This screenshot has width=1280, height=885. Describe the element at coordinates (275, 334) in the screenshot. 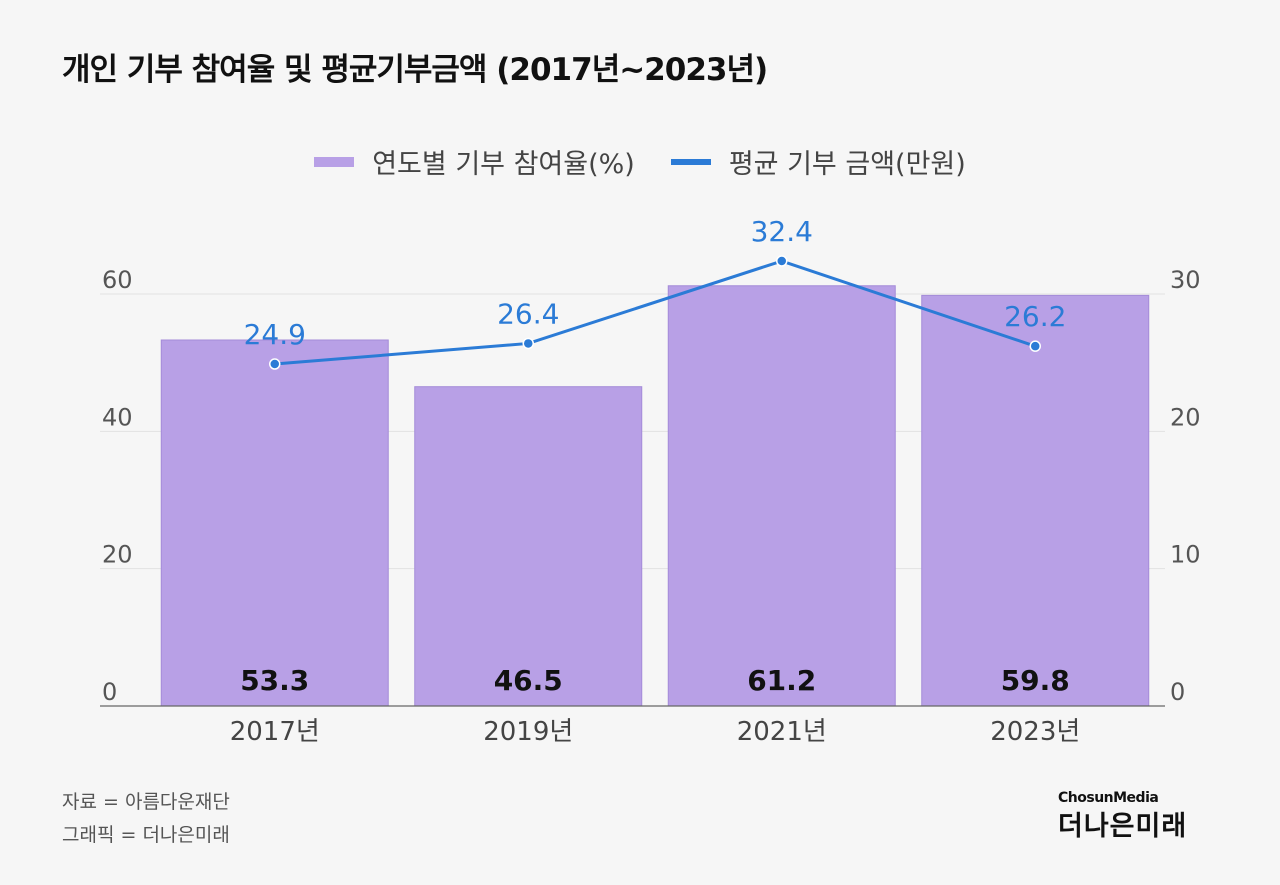

I see `line-value-label: 24.9` at that location.